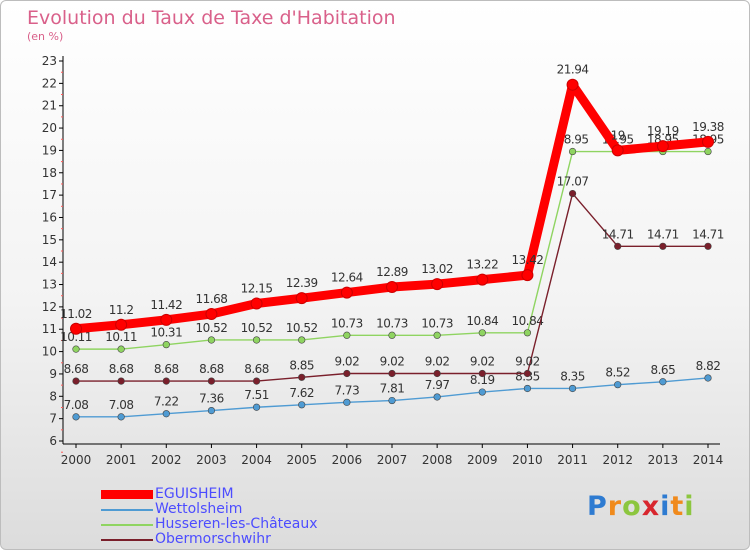 The image size is (750, 550). Describe the element at coordinates (211, 18) in the screenshot. I see `chart-title: Evolution du Taux de Taxe d'Habitation` at that location.